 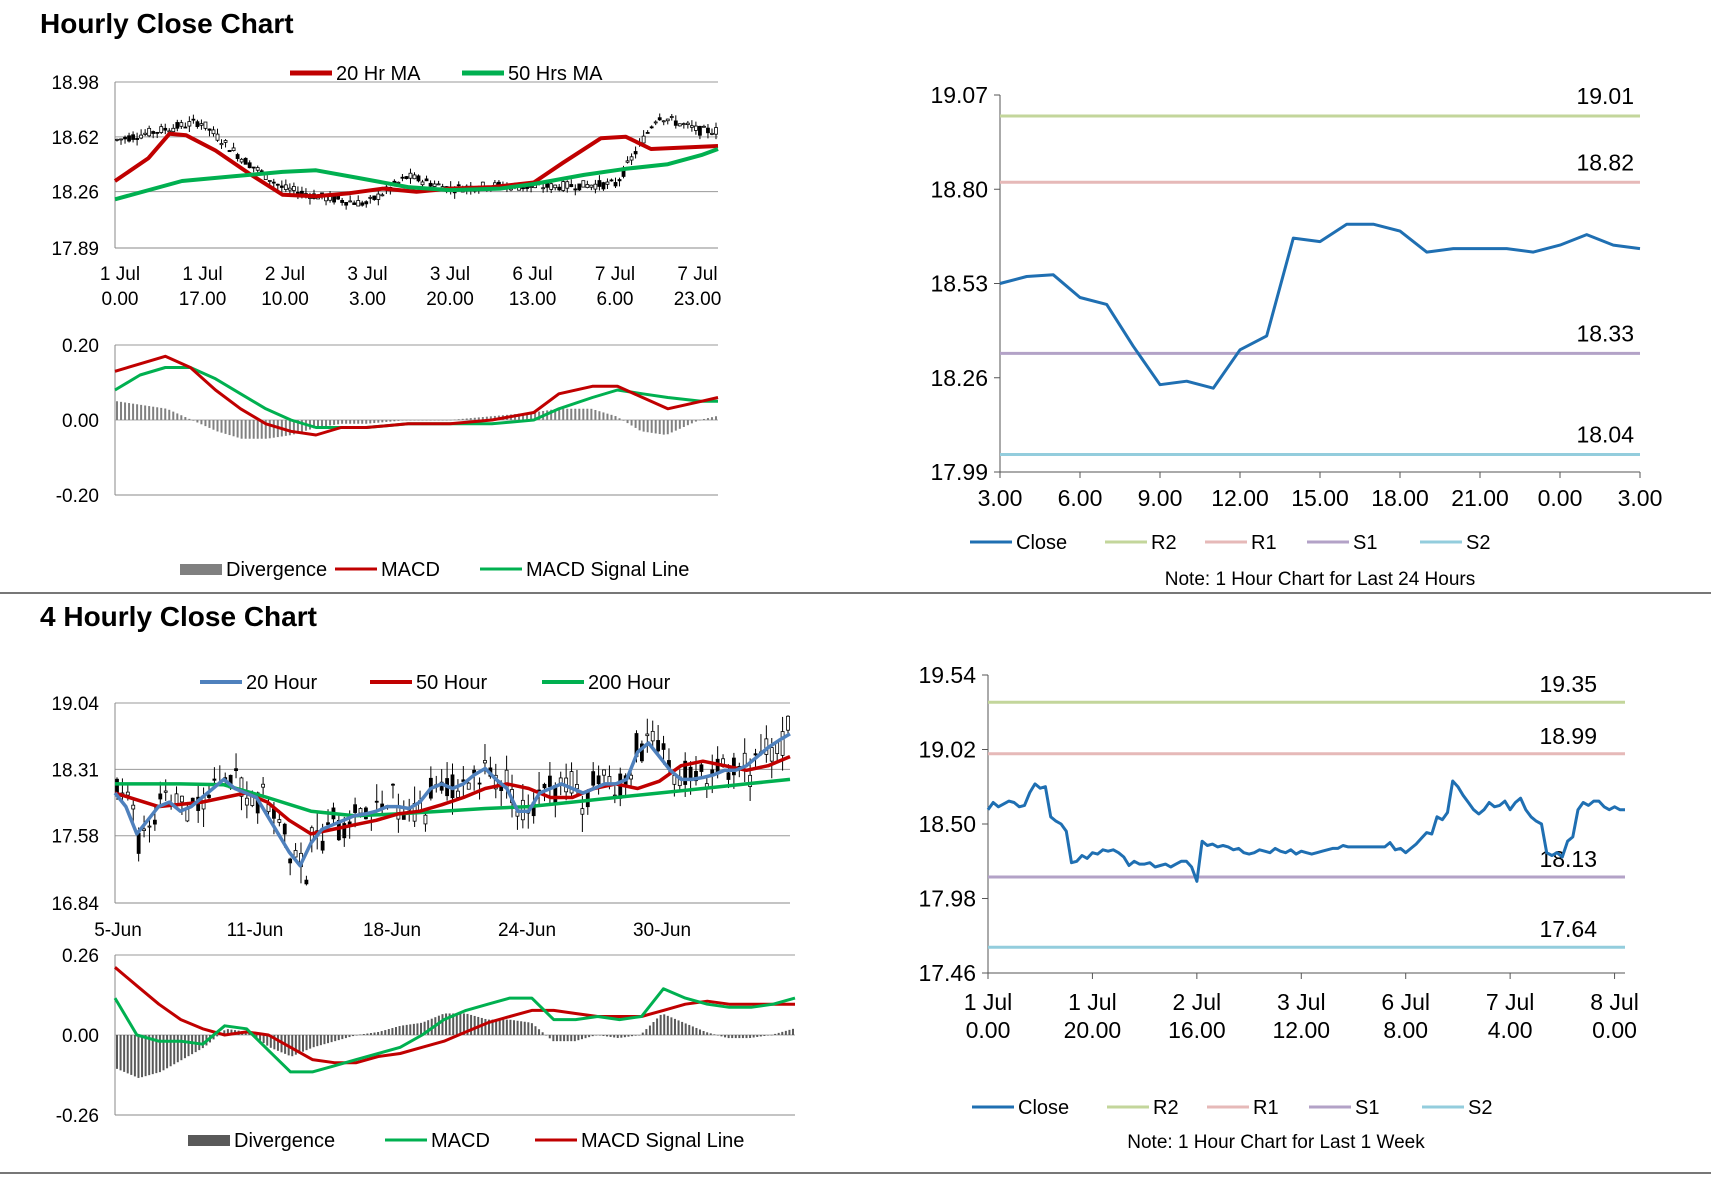 I want to click on close24h-r2-label: 19.01, so click(x=1605, y=96).